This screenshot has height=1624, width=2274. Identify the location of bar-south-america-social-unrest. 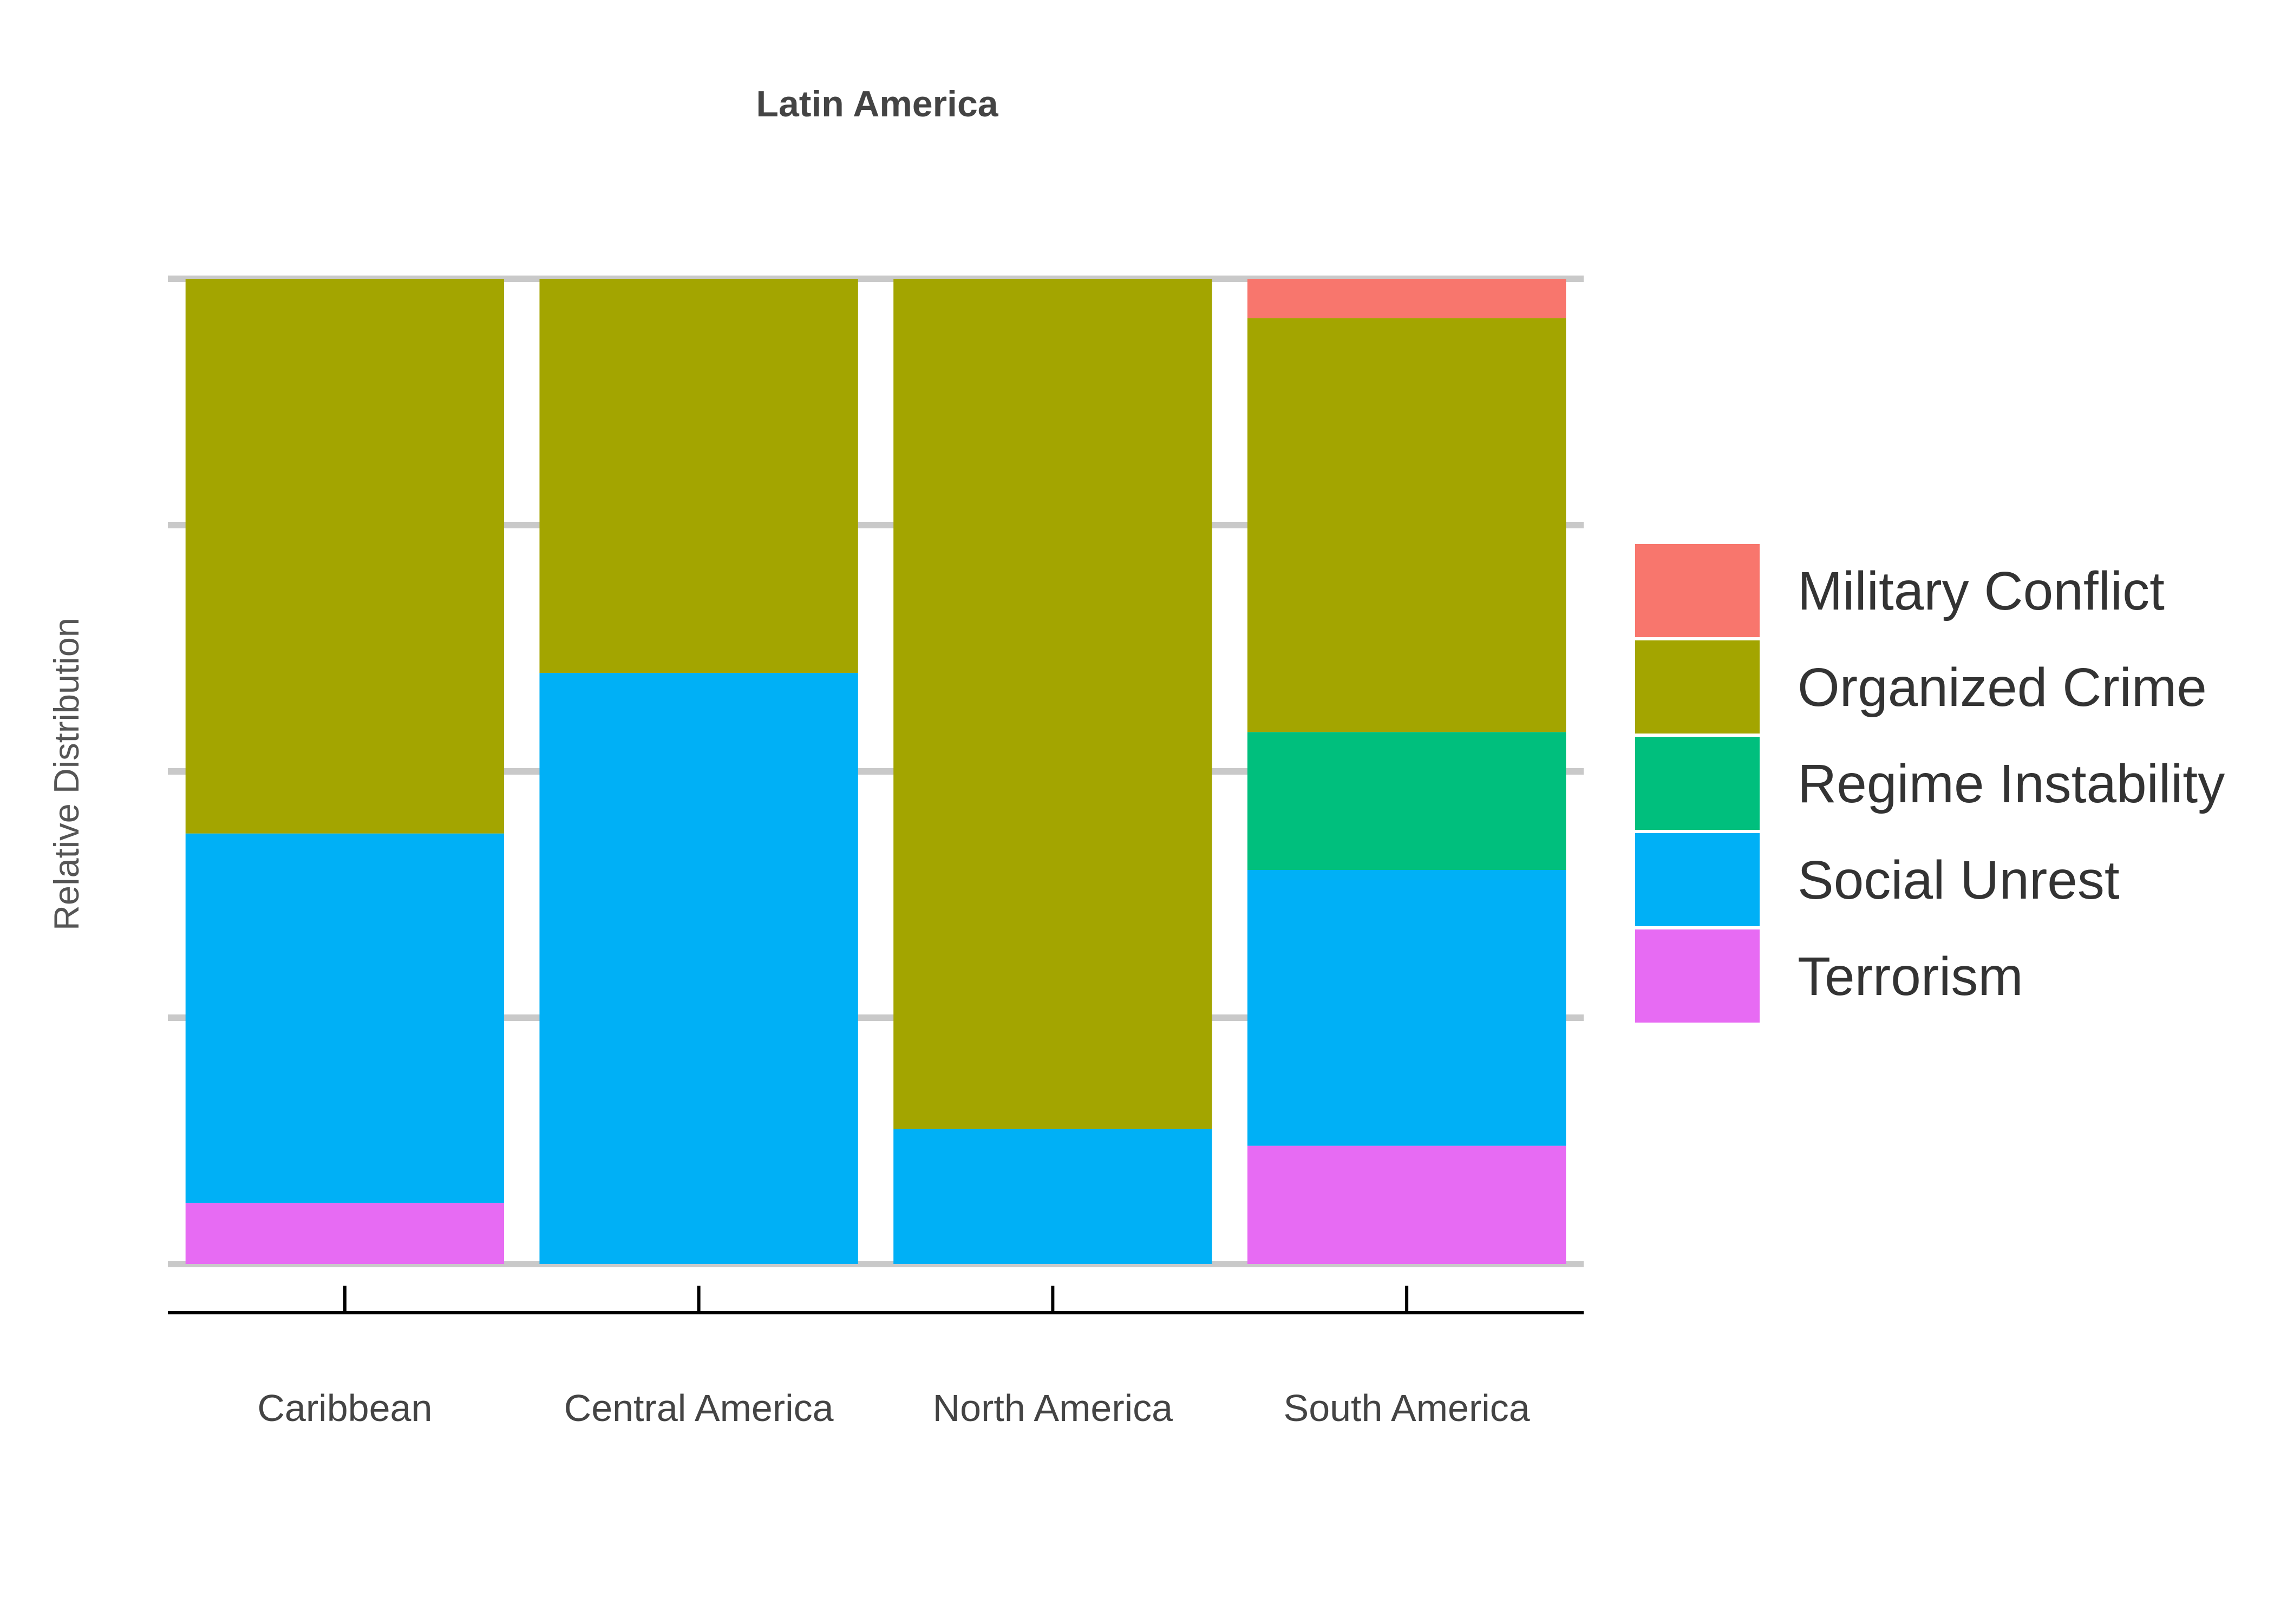
(1406, 1008).